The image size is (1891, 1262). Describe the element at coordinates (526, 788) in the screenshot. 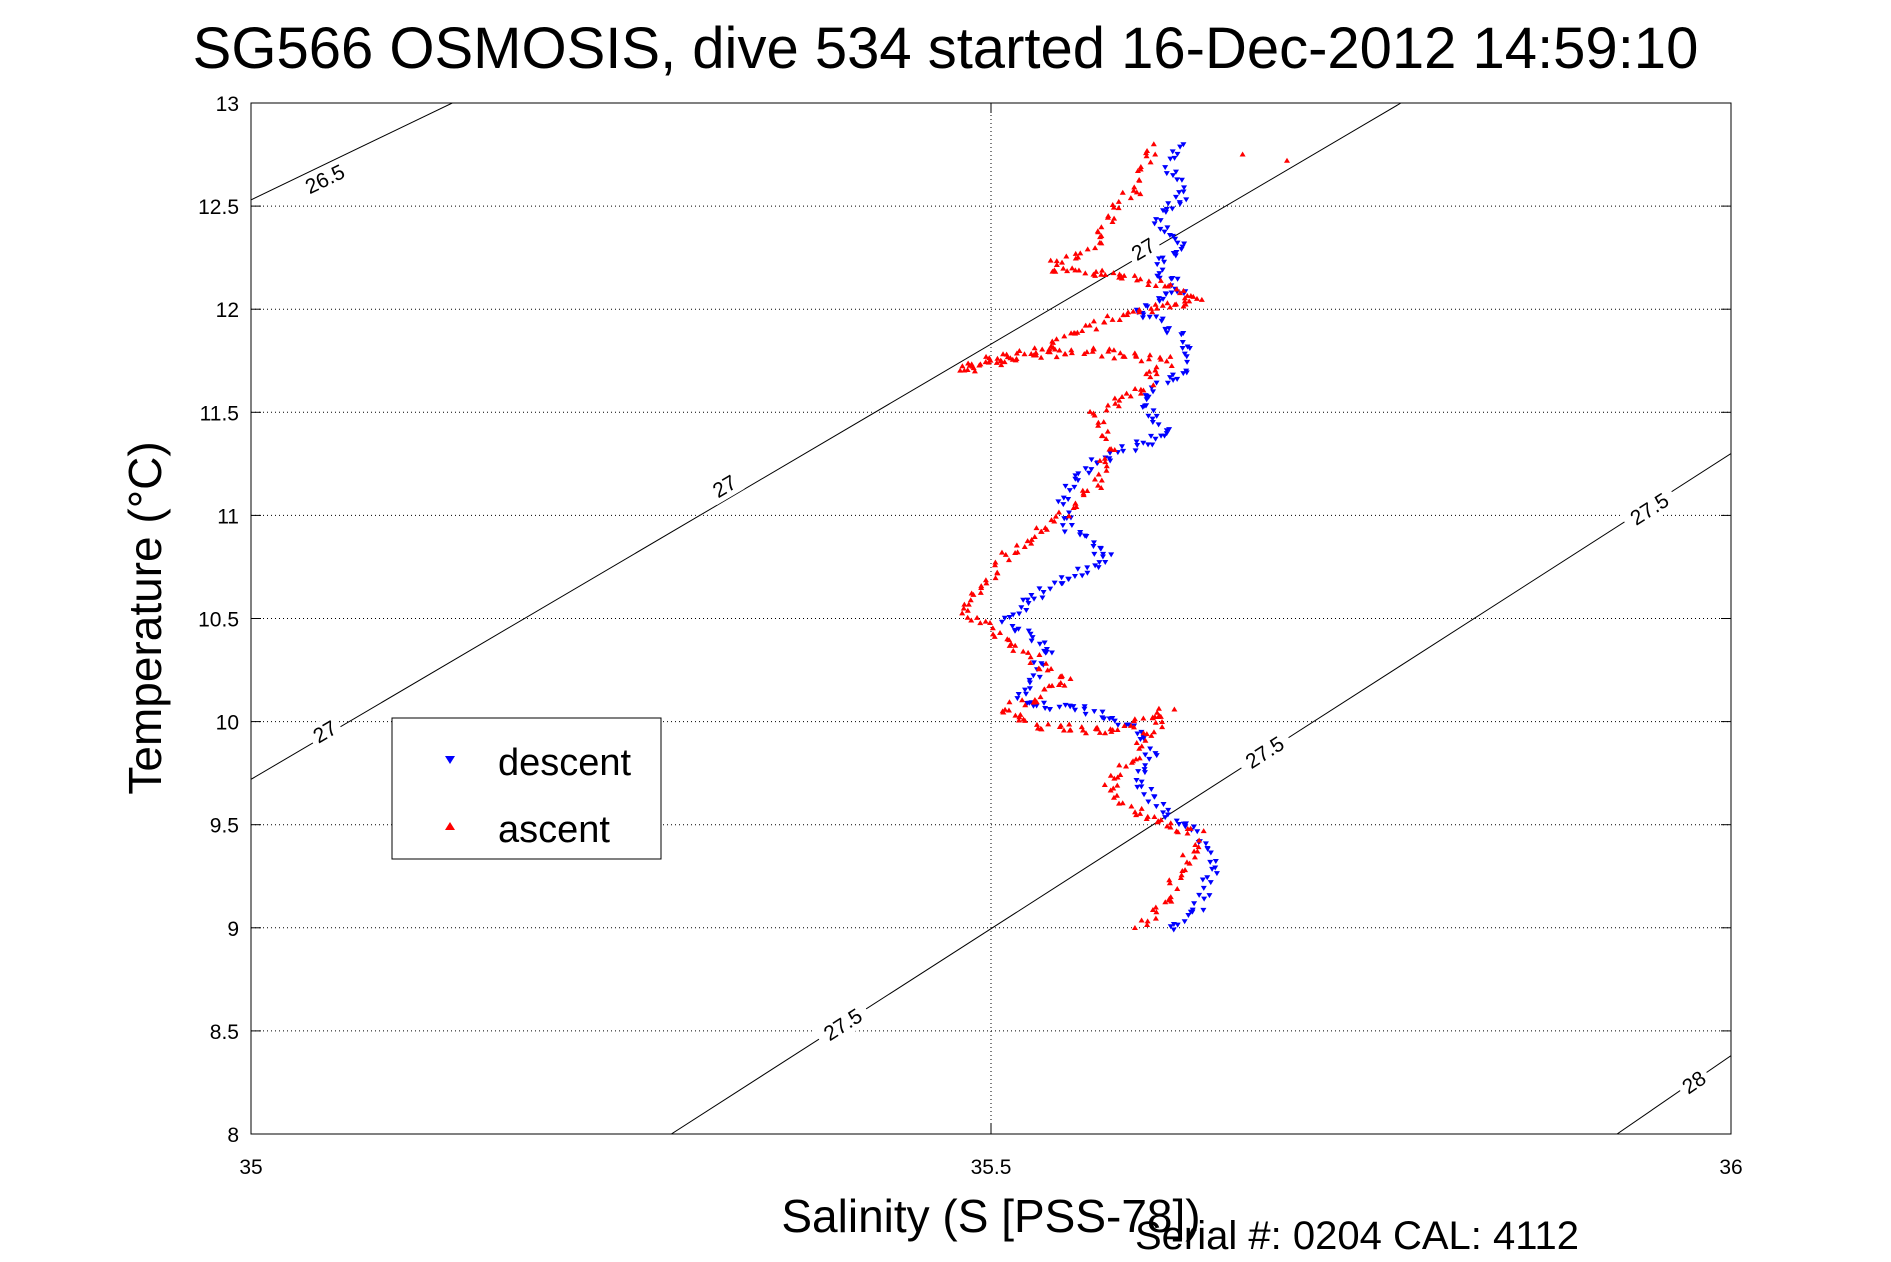

I see `legend-box` at that location.